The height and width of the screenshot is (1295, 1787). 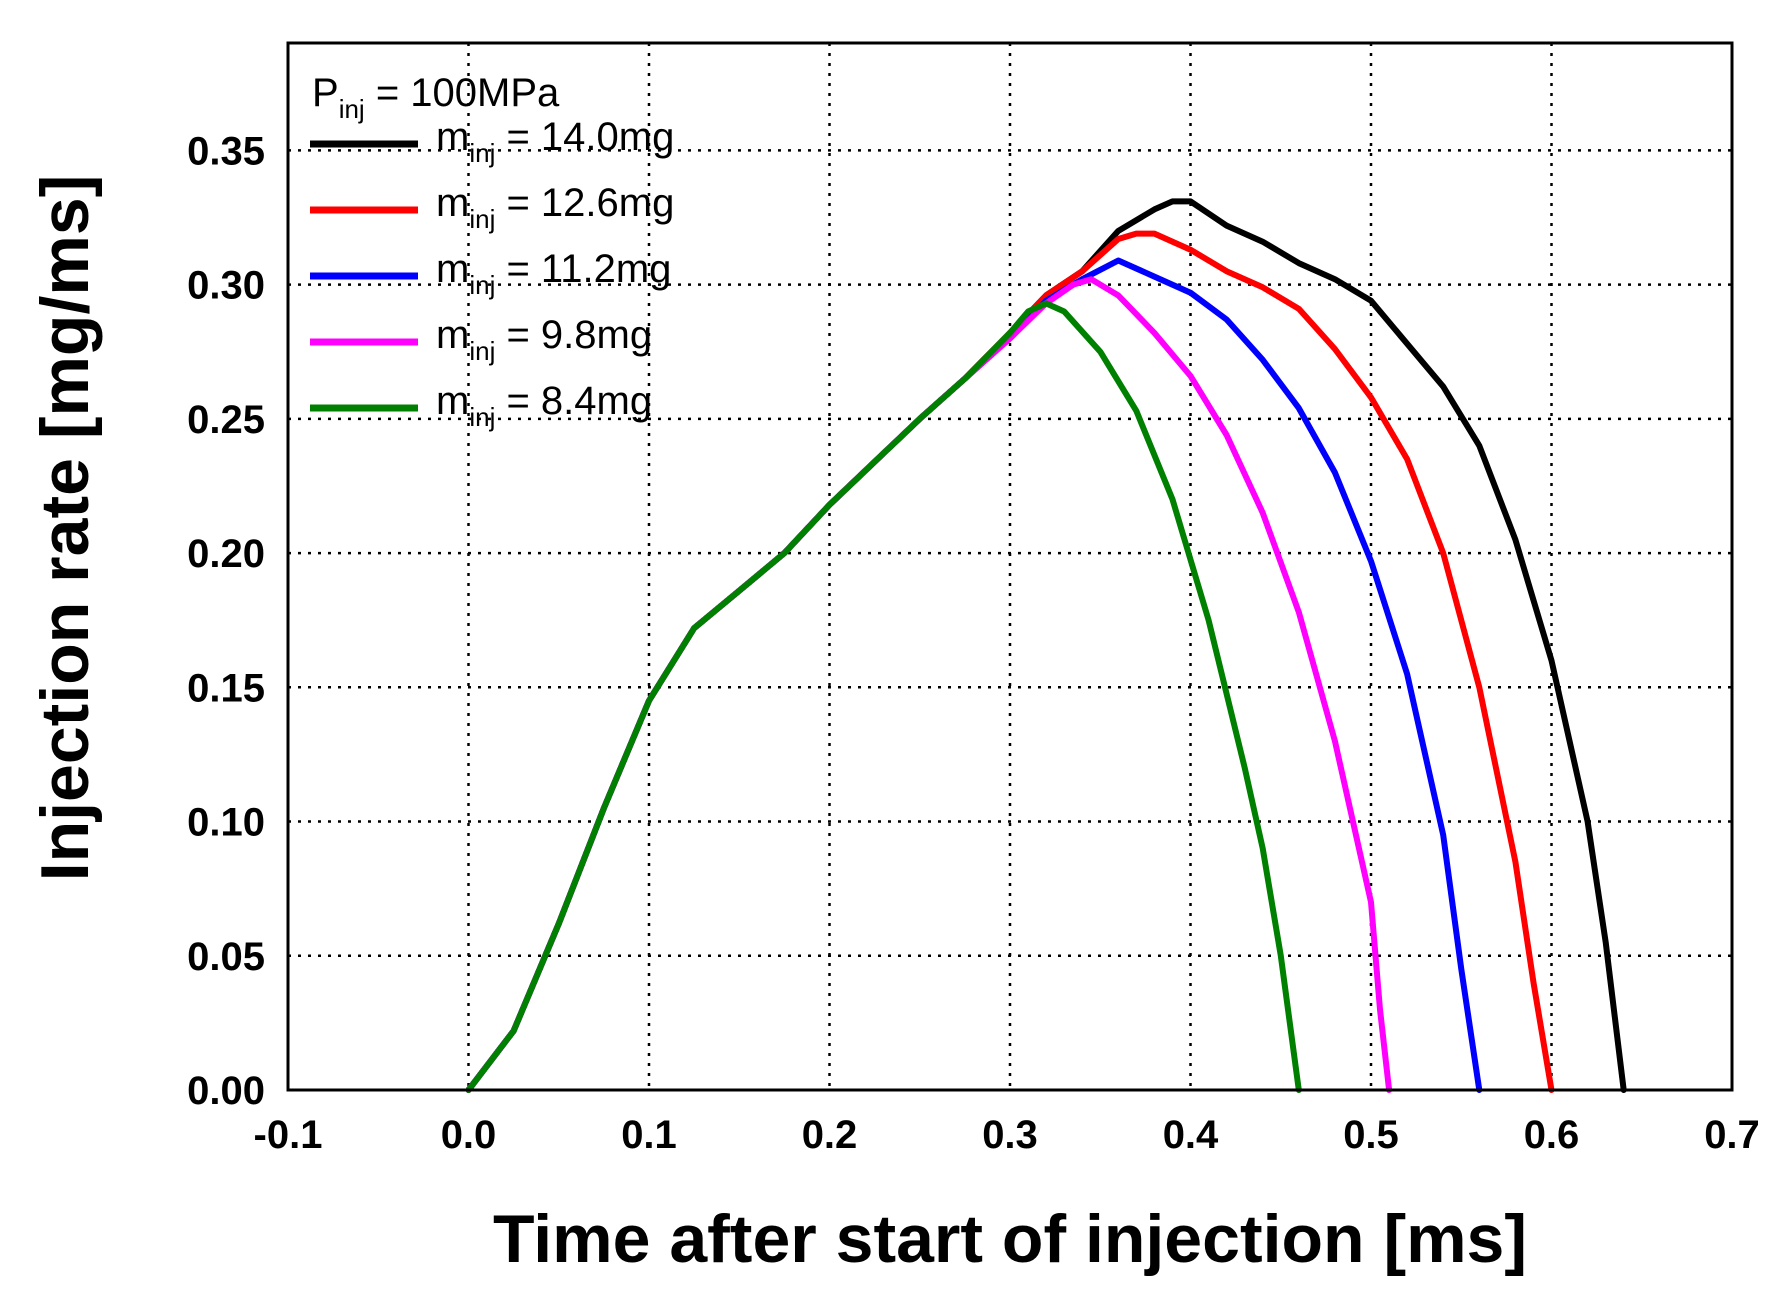 I want to click on y-tick-label: 0.05, so click(x=226, y=957).